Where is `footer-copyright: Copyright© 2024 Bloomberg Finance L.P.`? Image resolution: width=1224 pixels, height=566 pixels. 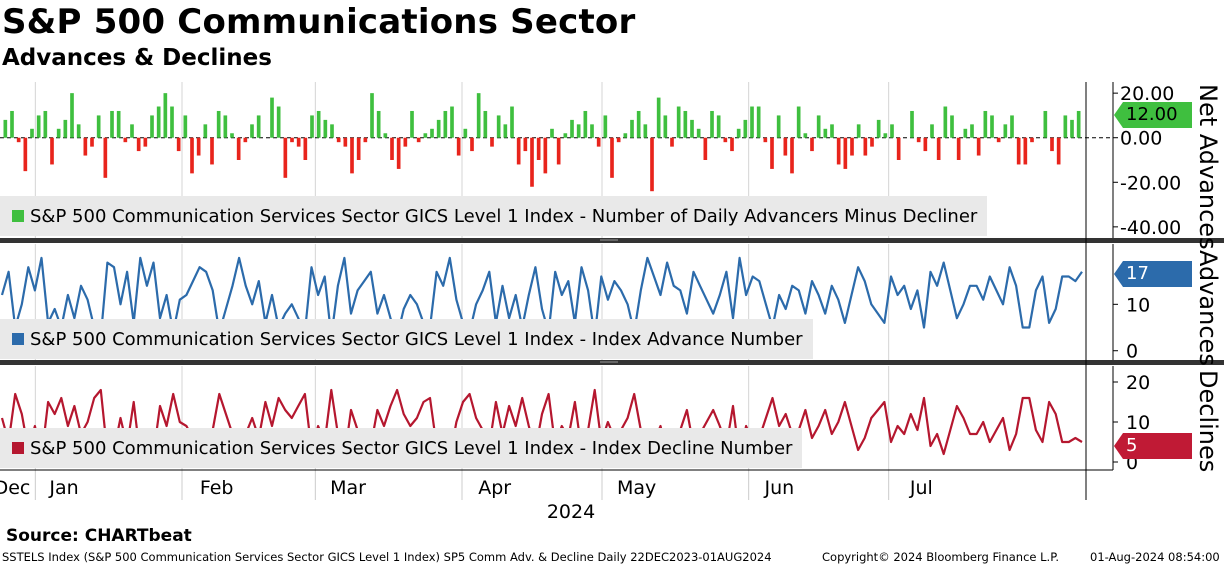 footer-copyright: Copyright© 2024 Bloomberg Finance L.P. is located at coordinates (940, 557).